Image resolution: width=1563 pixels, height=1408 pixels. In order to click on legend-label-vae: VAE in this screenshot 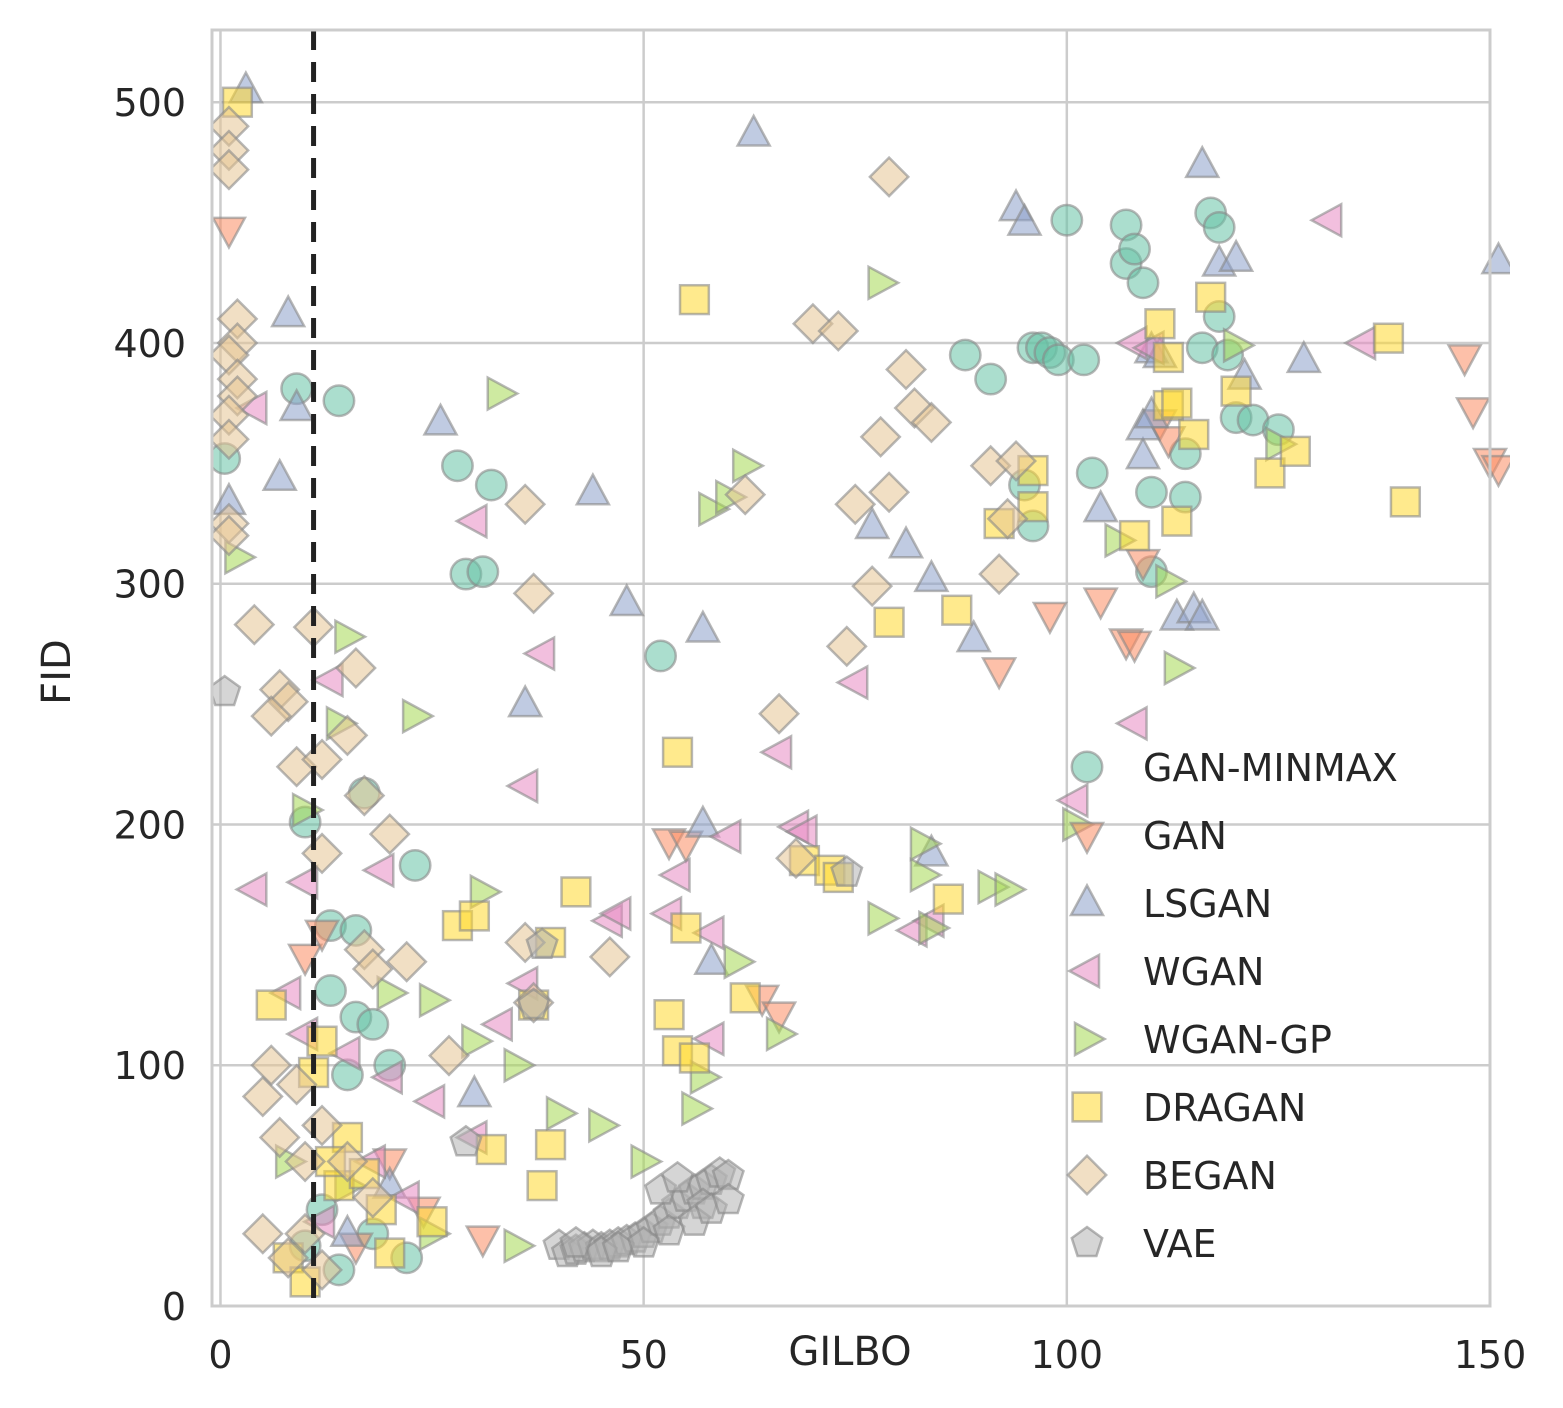, I will do `click(1180, 1244)`.